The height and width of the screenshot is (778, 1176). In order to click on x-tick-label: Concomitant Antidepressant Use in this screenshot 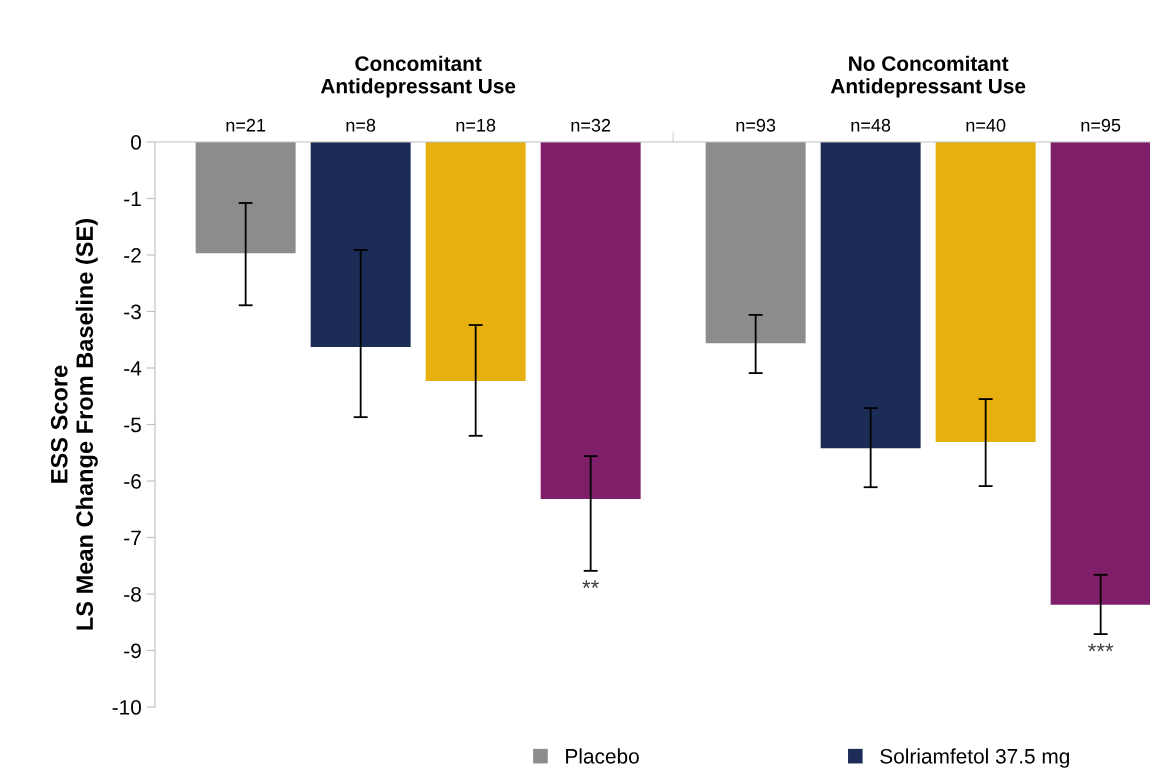, I will do `click(418, 76)`.